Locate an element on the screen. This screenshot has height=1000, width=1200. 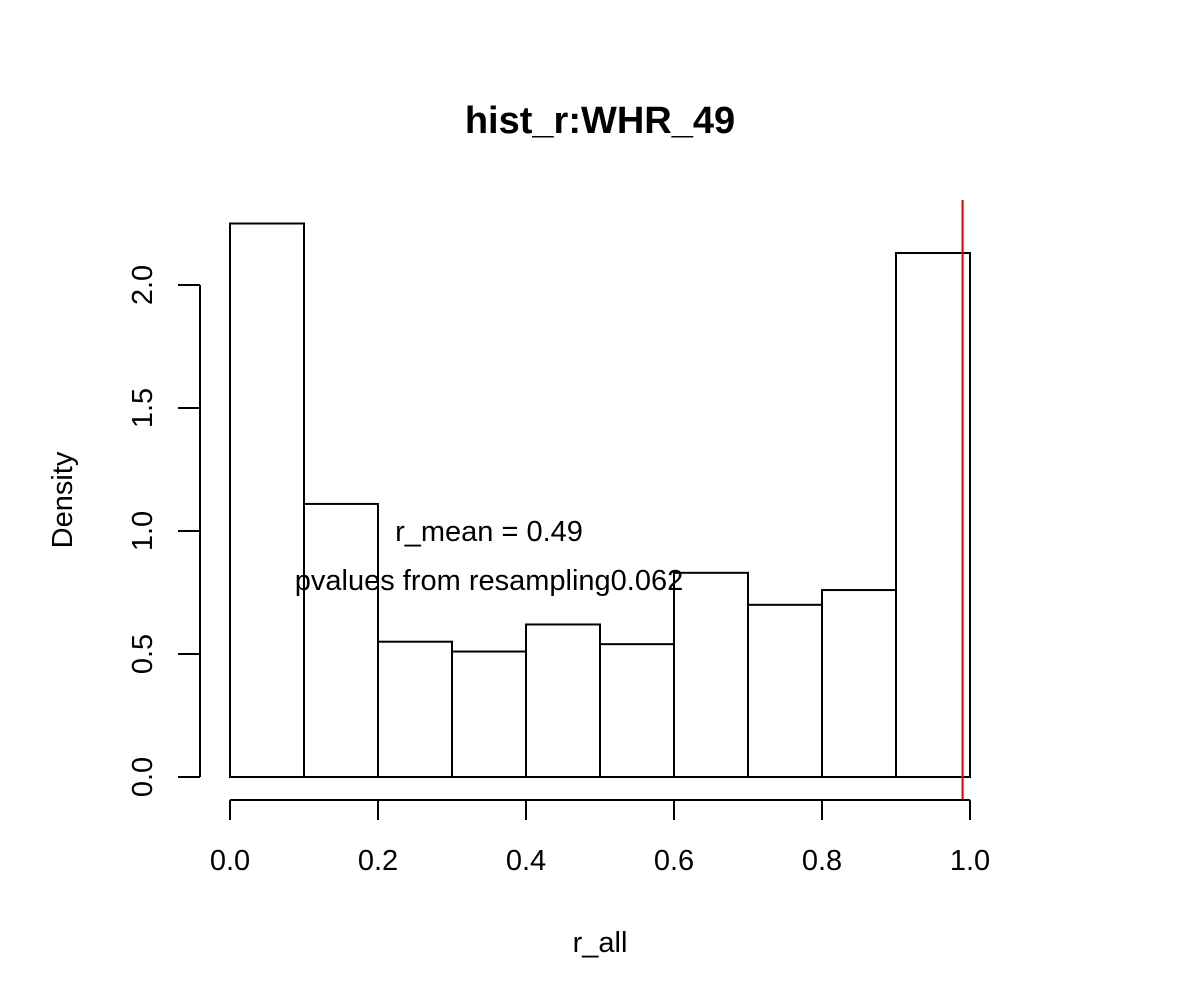
x-tick-label: 0.8 is located at coordinates (822, 861).